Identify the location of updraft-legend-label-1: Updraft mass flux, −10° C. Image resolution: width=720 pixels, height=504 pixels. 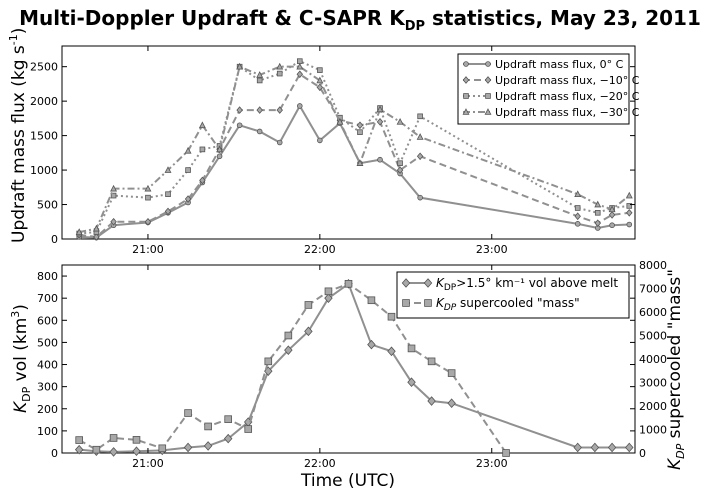
(567, 80).